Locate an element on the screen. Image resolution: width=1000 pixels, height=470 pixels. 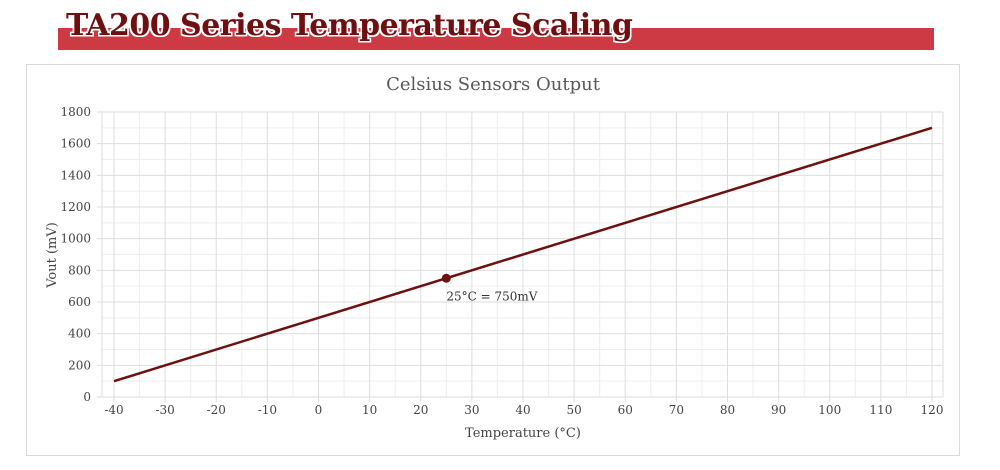
y-tick-label: 1800 is located at coordinates (75, 112).